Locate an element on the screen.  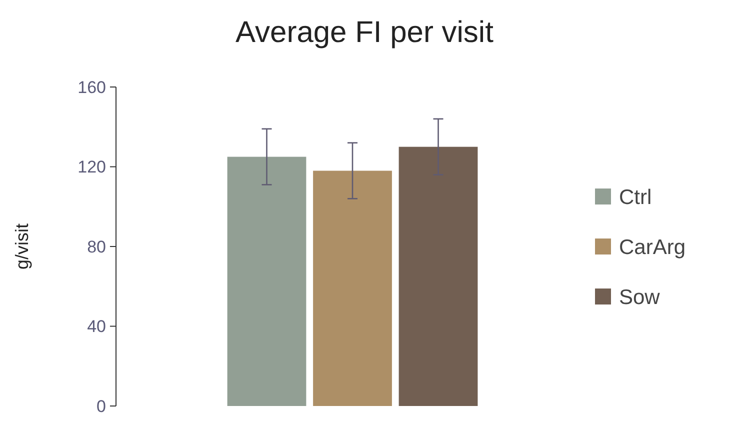
y-tick-label: 40 is located at coordinates (96, 326).